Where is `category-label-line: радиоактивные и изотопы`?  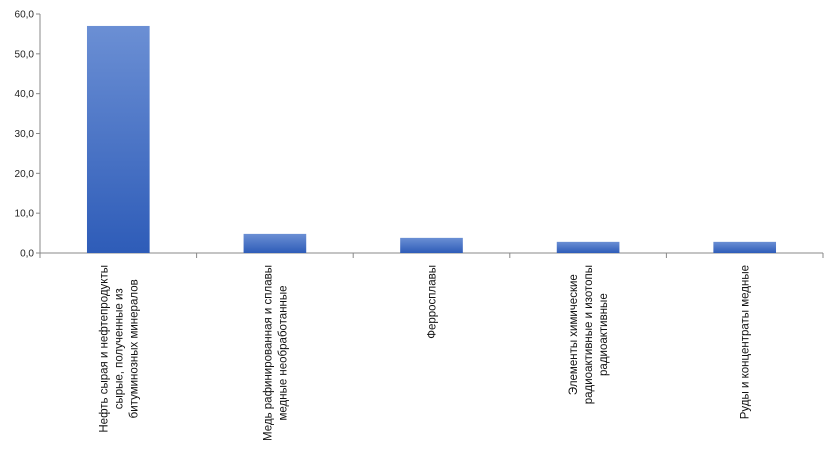 category-label-line: радиоактивные и изотопы is located at coordinates (589, 334).